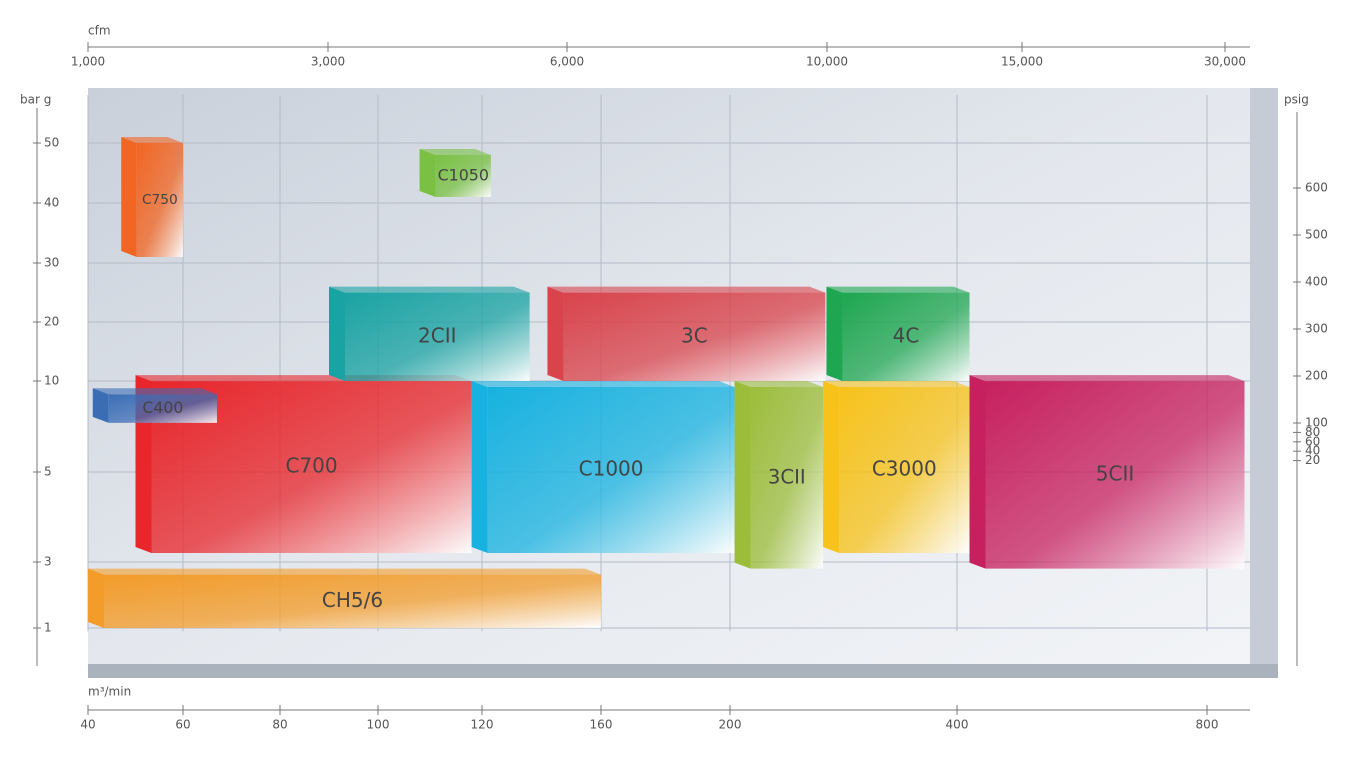 The width and height of the screenshot is (1346, 766). Describe the element at coordinates (311, 466) in the screenshot. I see `box-label: C700` at that location.